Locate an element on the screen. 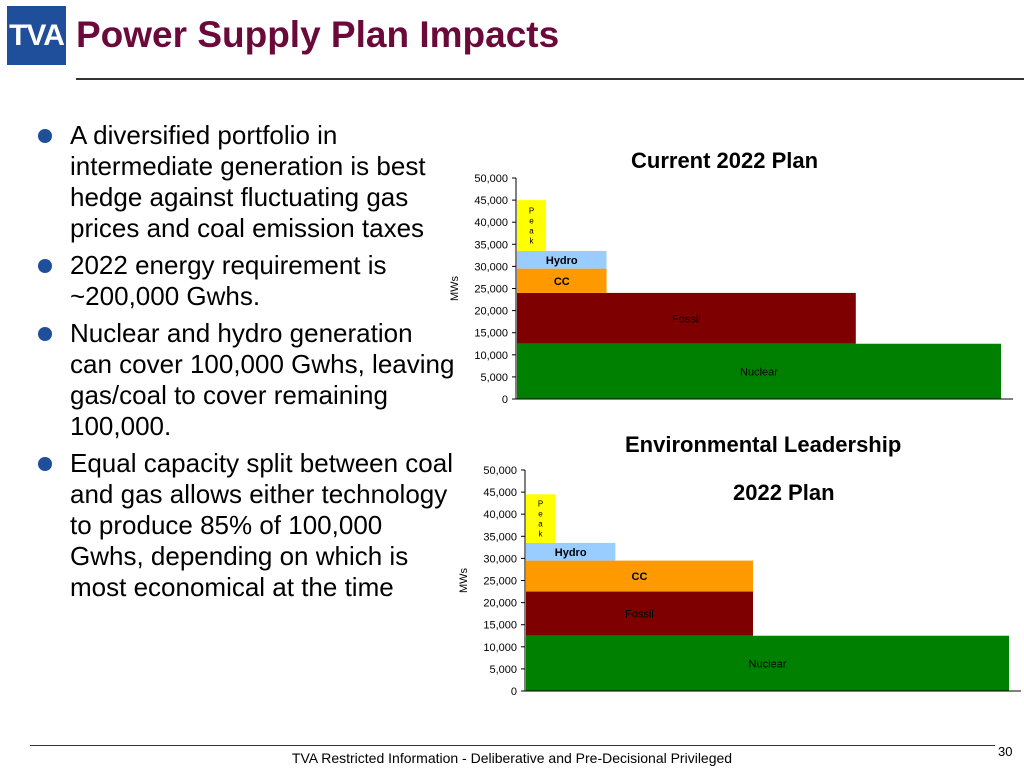 The width and height of the screenshot is (1024, 768). chart1-y-tick-label: 45,000 is located at coordinates (491, 201).